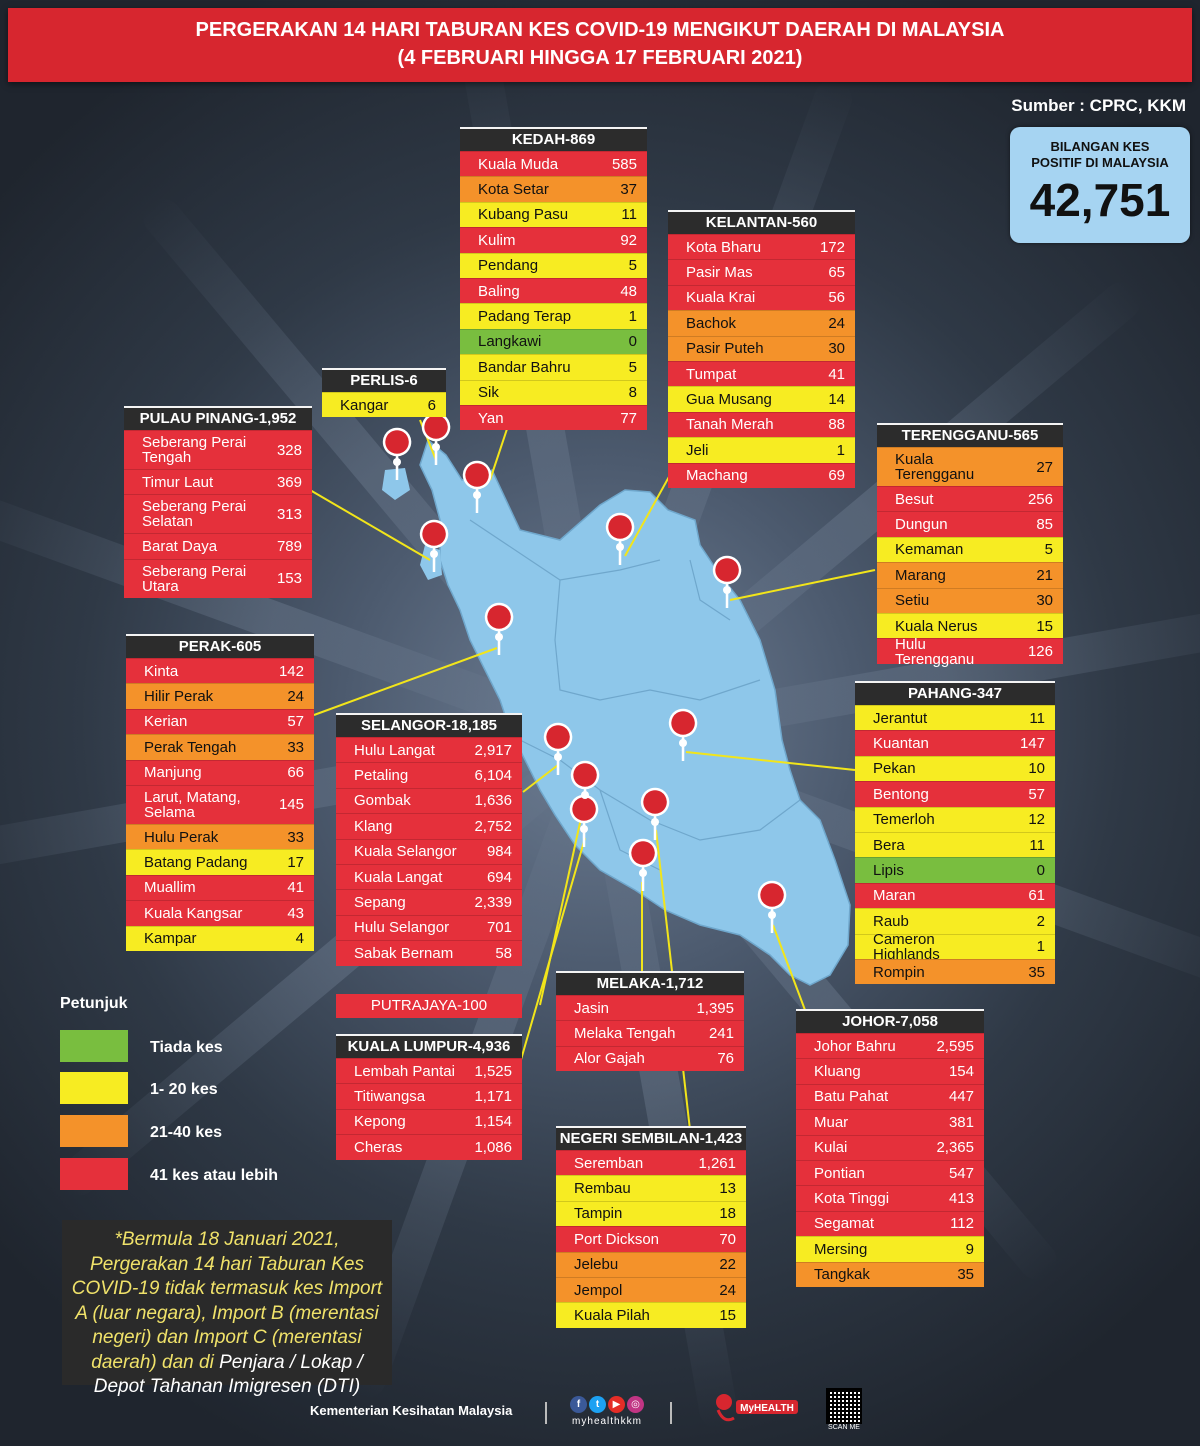  Describe the element at coordinates (186, 1047) in the screenshot. I see `legend-label-none: Tiada kes` at that location.